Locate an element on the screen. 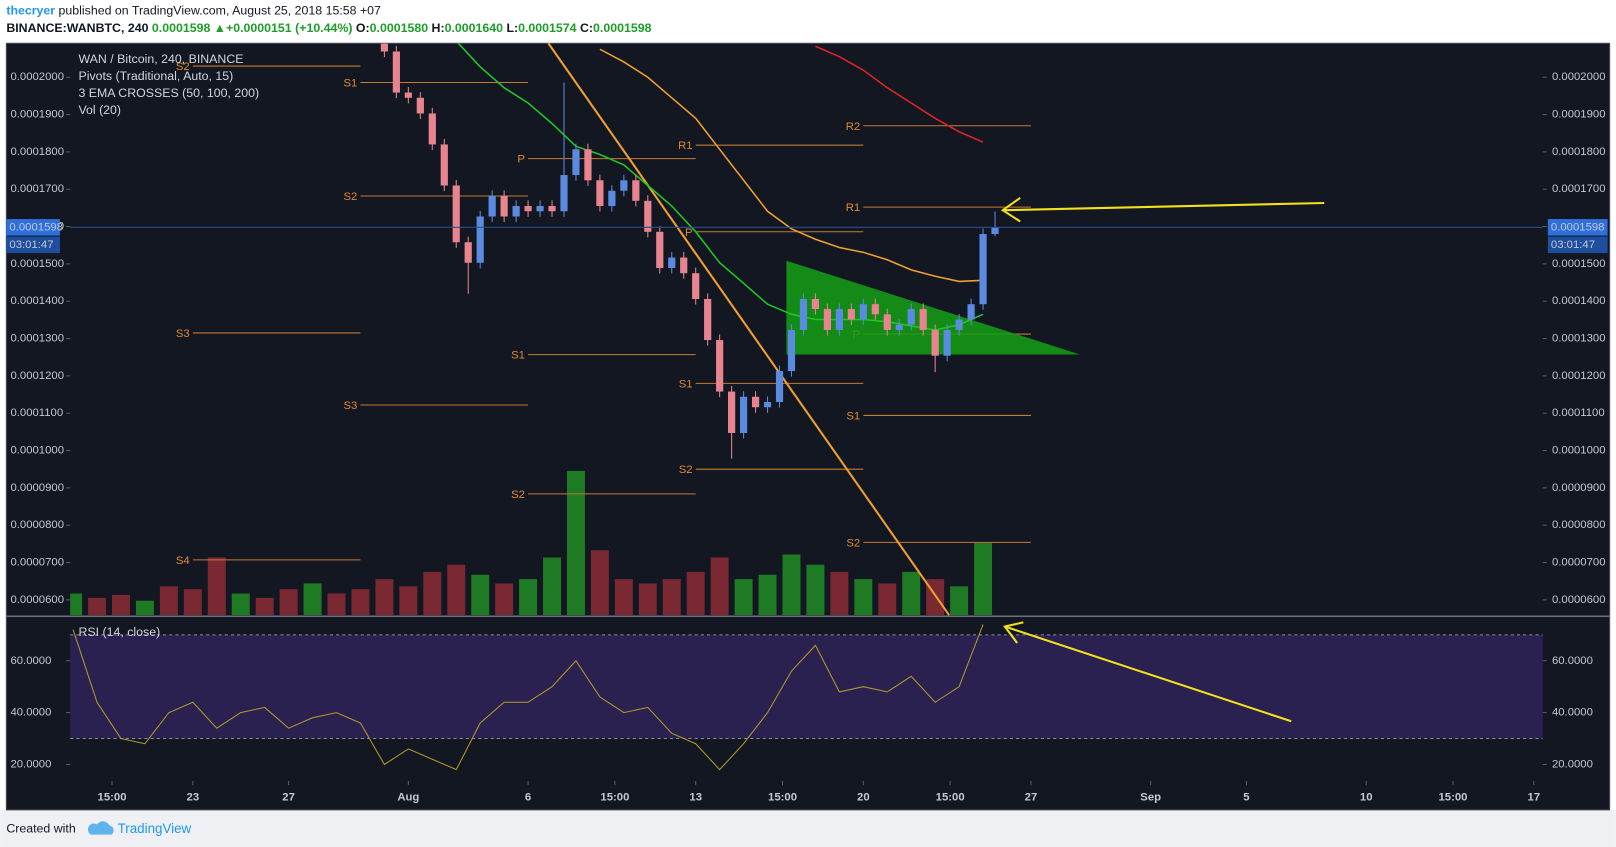  high: 0.0001640 is located at coordinates (474, 28).